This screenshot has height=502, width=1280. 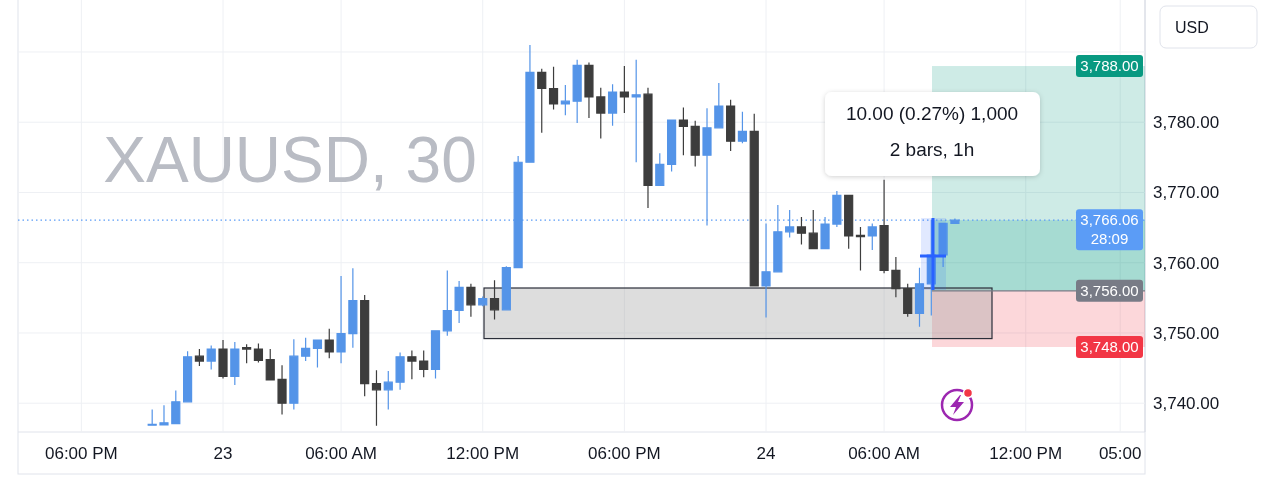 What do you see at coordinates (1109, 229) in the screenshot?
I see `ref-line-label: 3,766.06 28:09` at bounding box center [1109, 229].